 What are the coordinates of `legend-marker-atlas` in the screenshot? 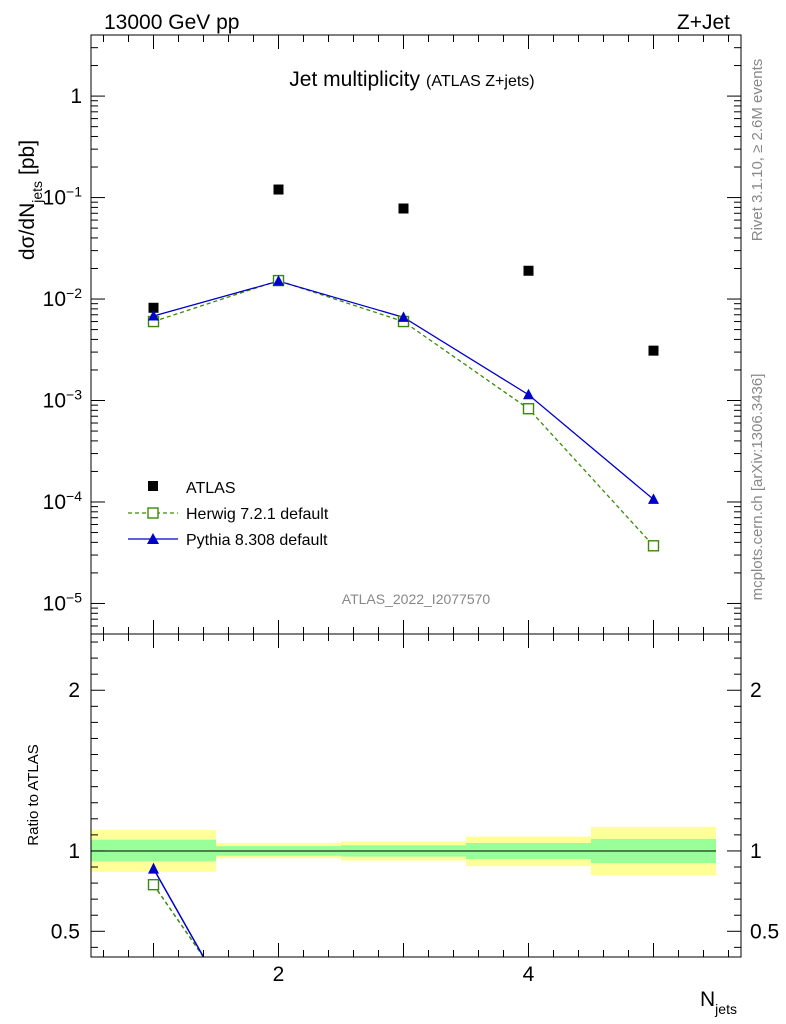 It's located at (153, 486).